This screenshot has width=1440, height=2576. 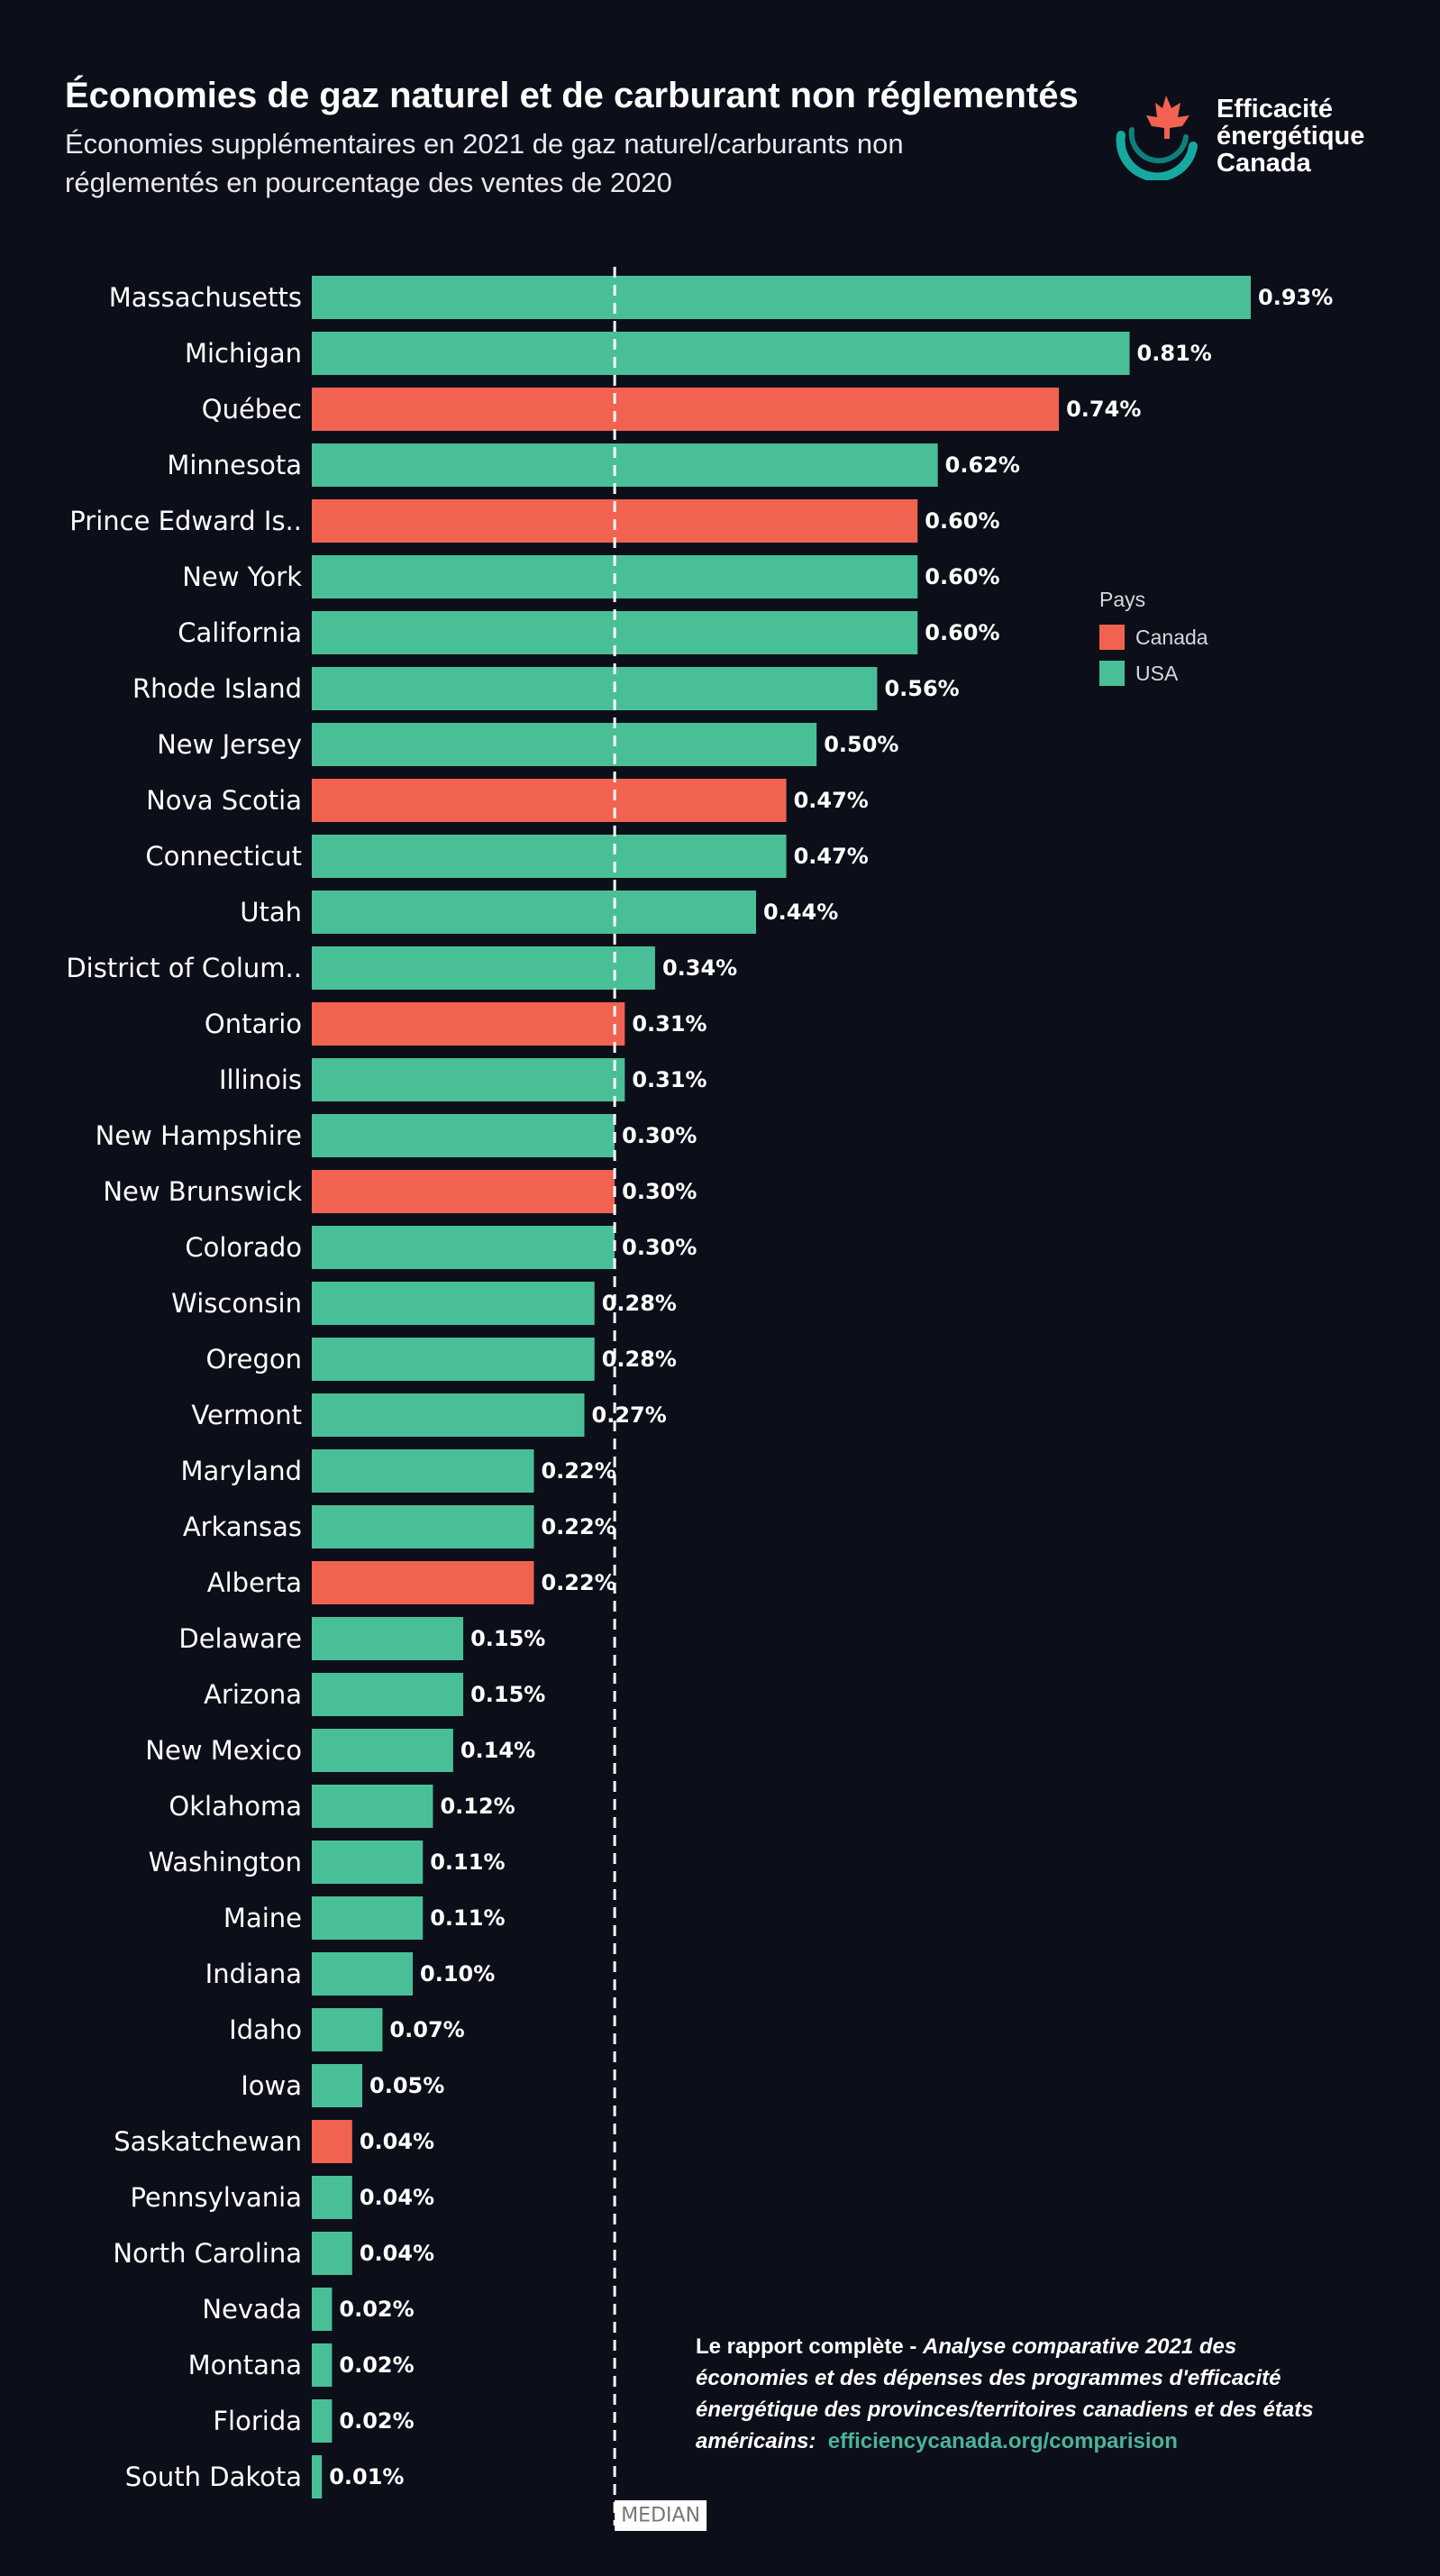 I want to click on bar-nevada, so click(x=322, y=2310).